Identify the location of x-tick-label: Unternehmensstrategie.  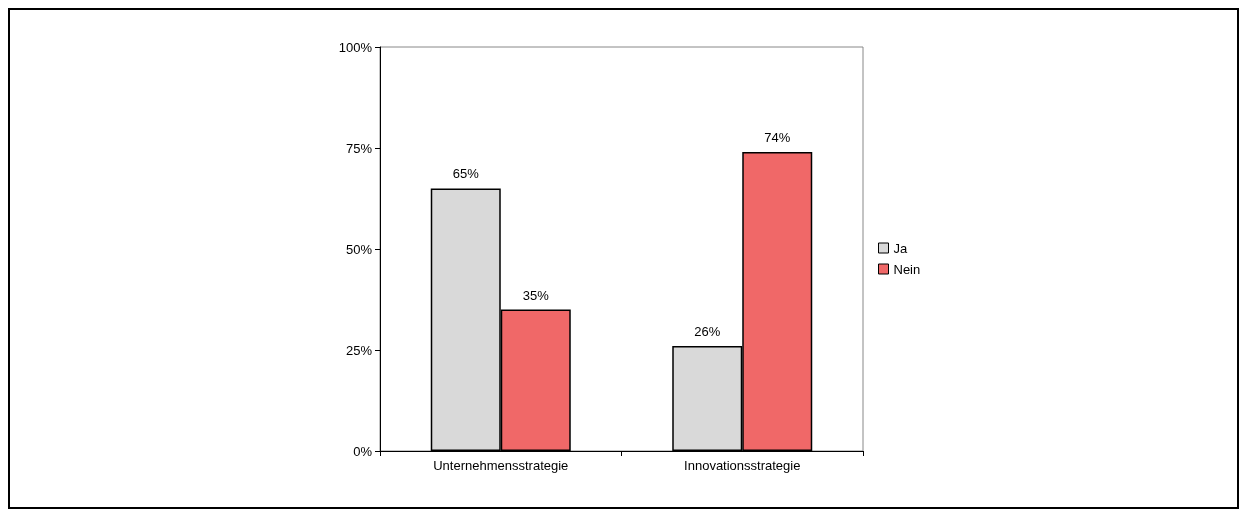
(501, 465).